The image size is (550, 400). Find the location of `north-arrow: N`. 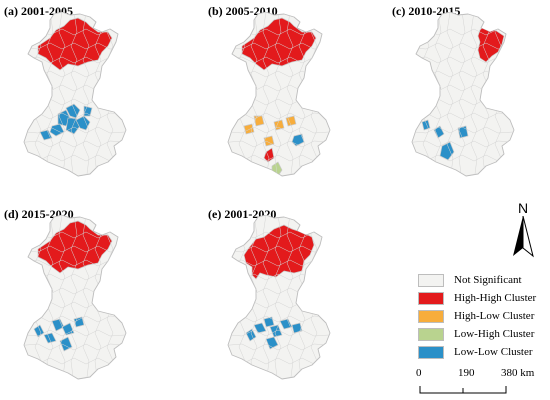

north-arrow: N is located at coordinates (523, 231).